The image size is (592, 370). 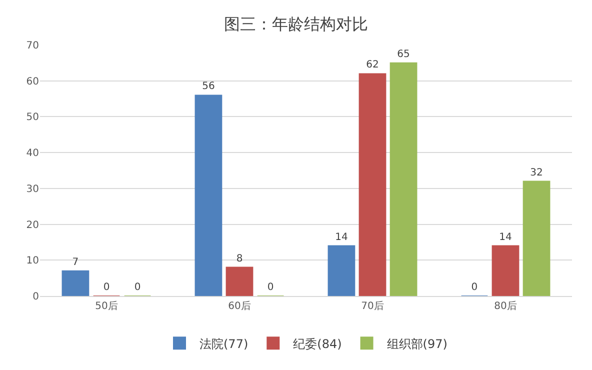 I want to click on x-tick-label: 50后, so click(x=106, y=306).